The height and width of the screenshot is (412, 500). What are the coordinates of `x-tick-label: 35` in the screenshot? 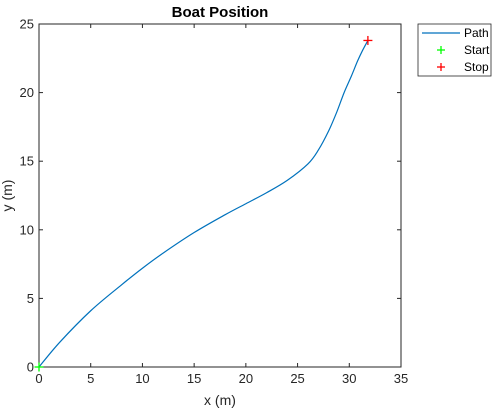 It's located at (401, 378).